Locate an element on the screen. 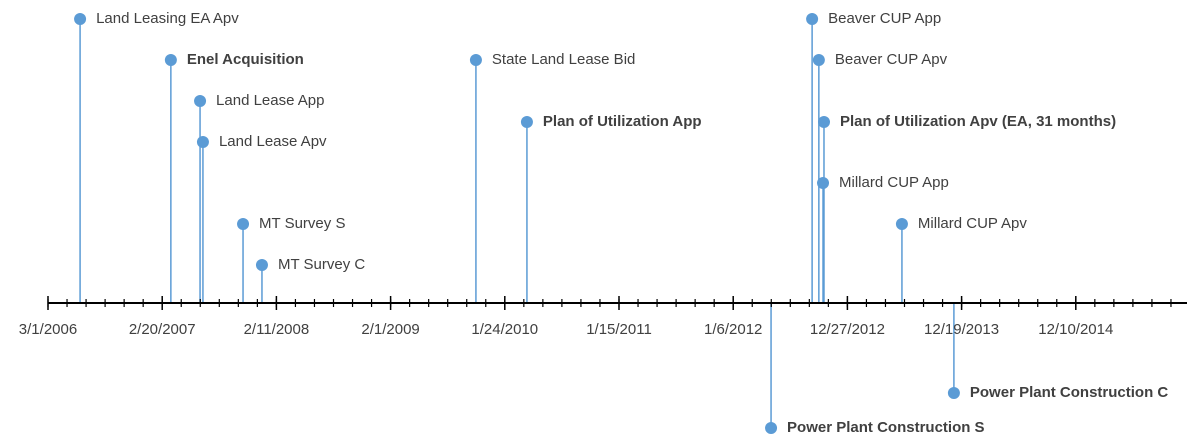 The width and height of the screenshot is (1197, 435). event-label: Land Leasing EA Apv is located at coordinates (167, 18).